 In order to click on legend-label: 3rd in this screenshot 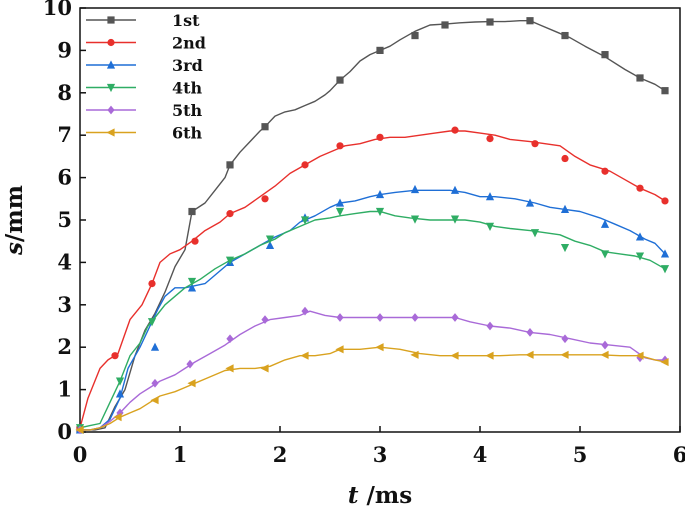, I will do `click(187, 65)`.